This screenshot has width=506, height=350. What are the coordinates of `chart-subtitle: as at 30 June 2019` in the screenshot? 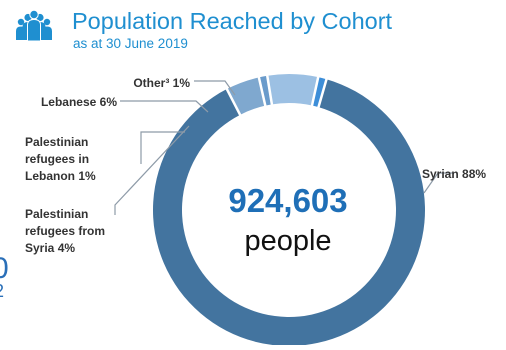 It's located at (130, 43).